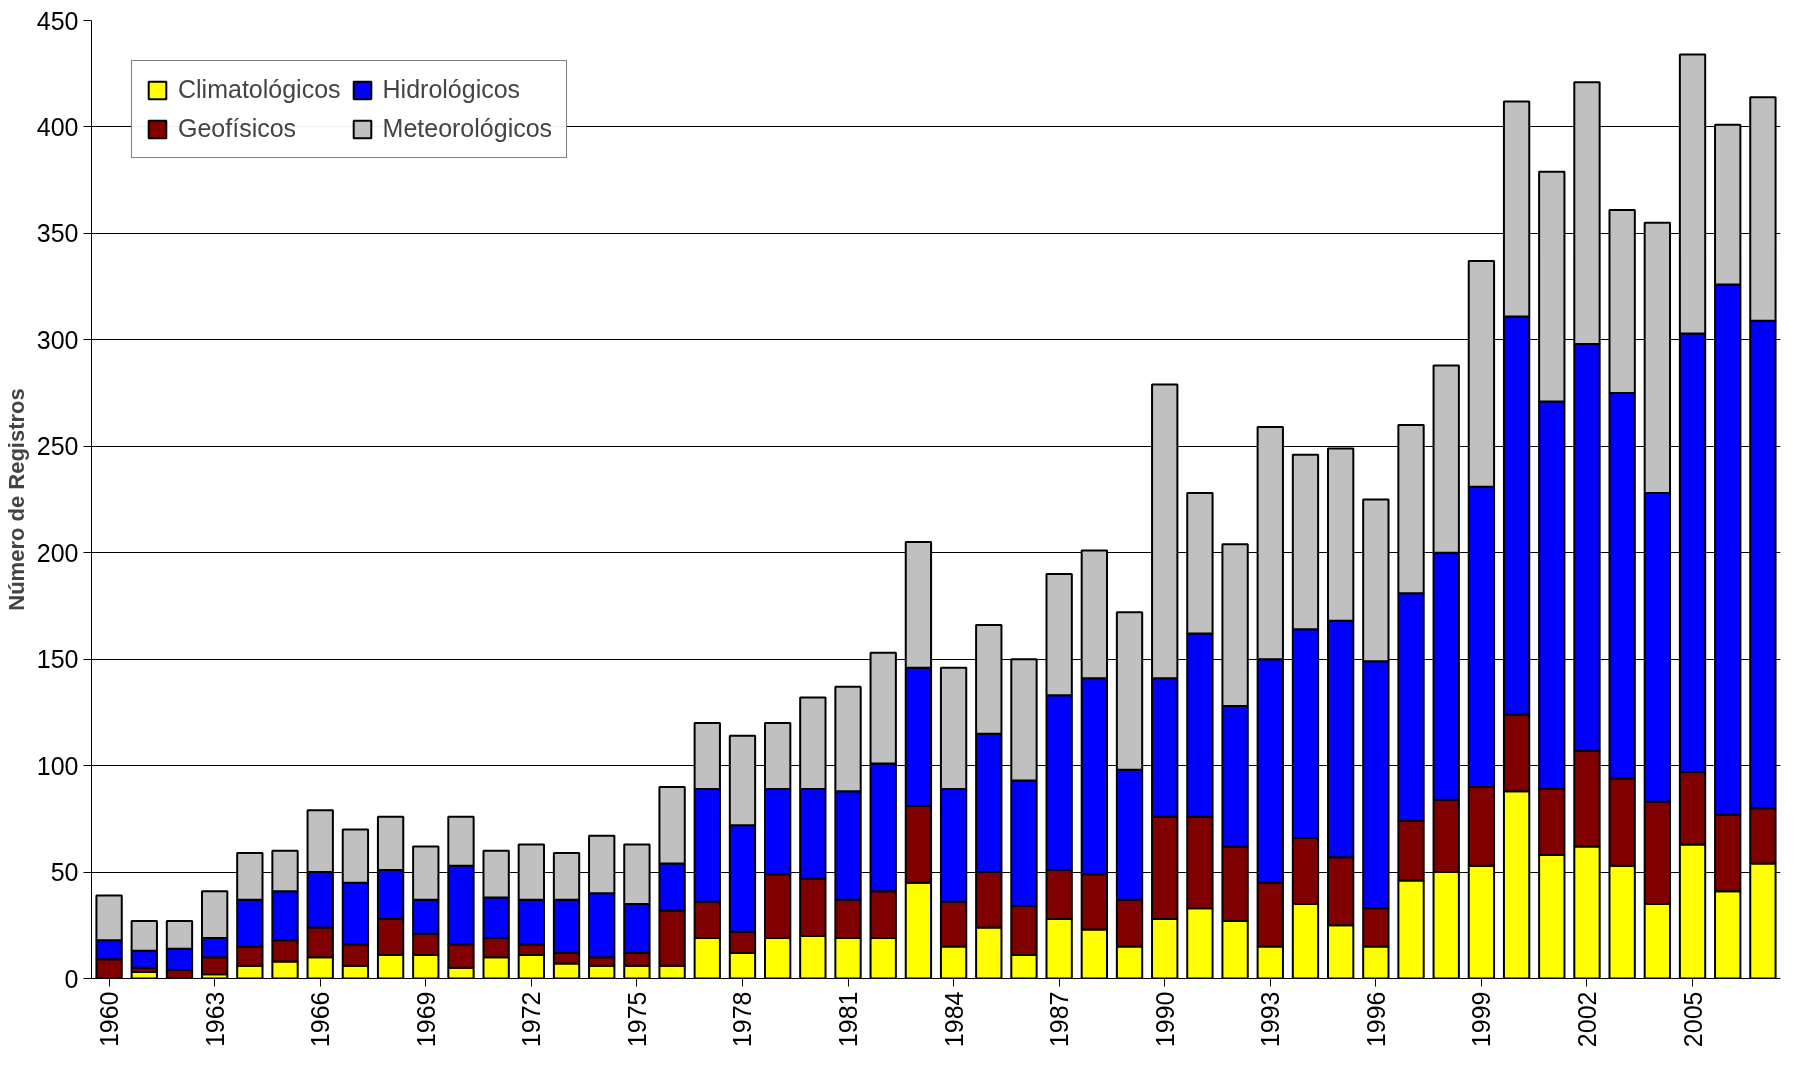 The width and height of the screenshot is (1816, 1067). What do you see at coordinates (1692, 1019) in the screenshot?
I see `x-tick-label: 2005` at bounding box center [1692, 1019].